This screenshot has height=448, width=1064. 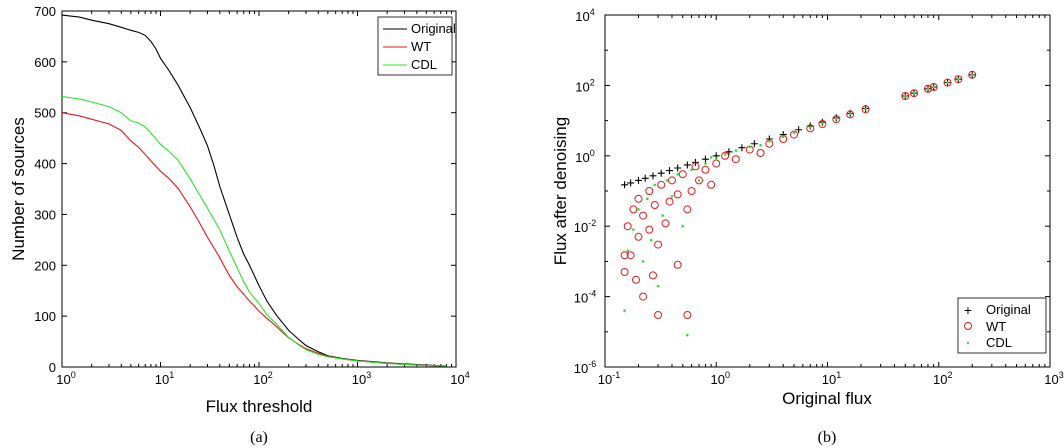 I want to click on chart-b-ytick-label: 10⁻⁴, so click(x=585, y=297).